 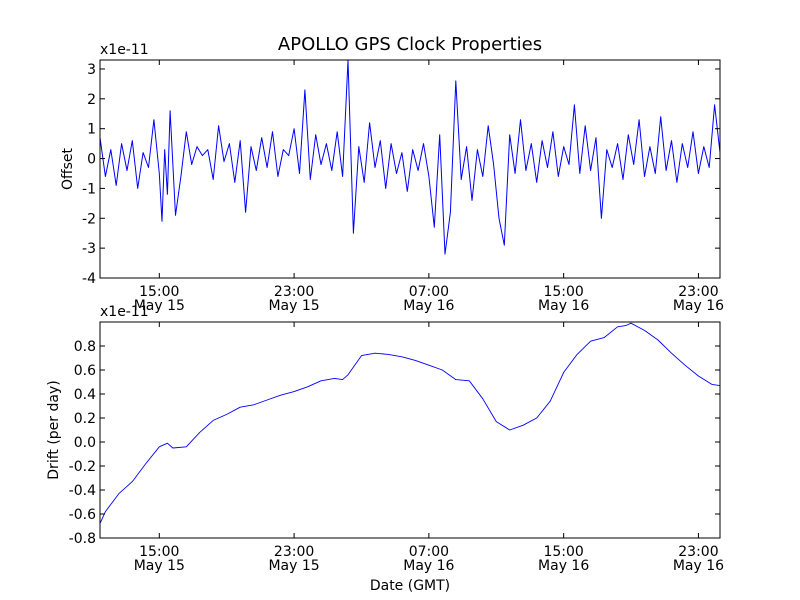 What do you see at coordinates (68, 168) in the screenshot?
I see `offset-y-axis-label: Offset` at bounding box center [68, 168].